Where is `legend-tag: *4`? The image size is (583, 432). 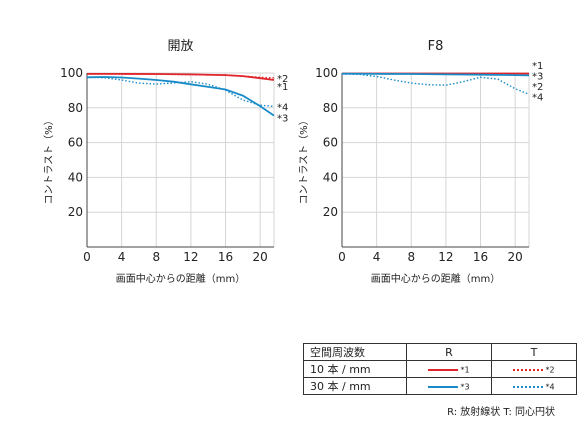
legend-tag: *4 is located at coordinates (550, 386).